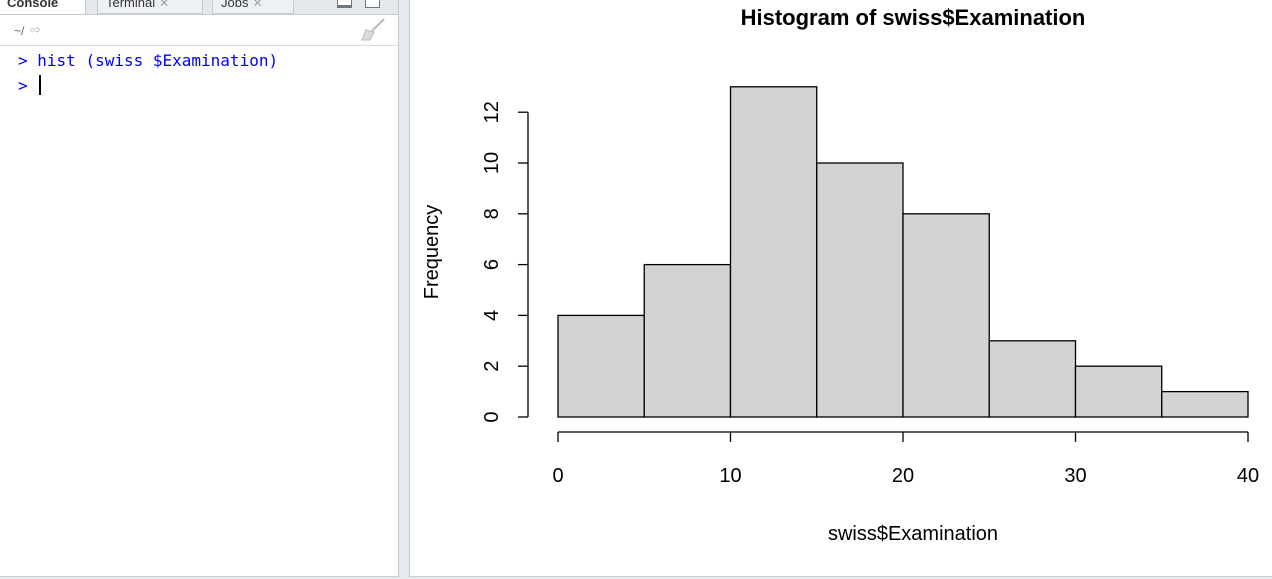 The height and width of the screenshot is (579, 1272). I want to click on tab-console-label: Console, so click(33, 5).